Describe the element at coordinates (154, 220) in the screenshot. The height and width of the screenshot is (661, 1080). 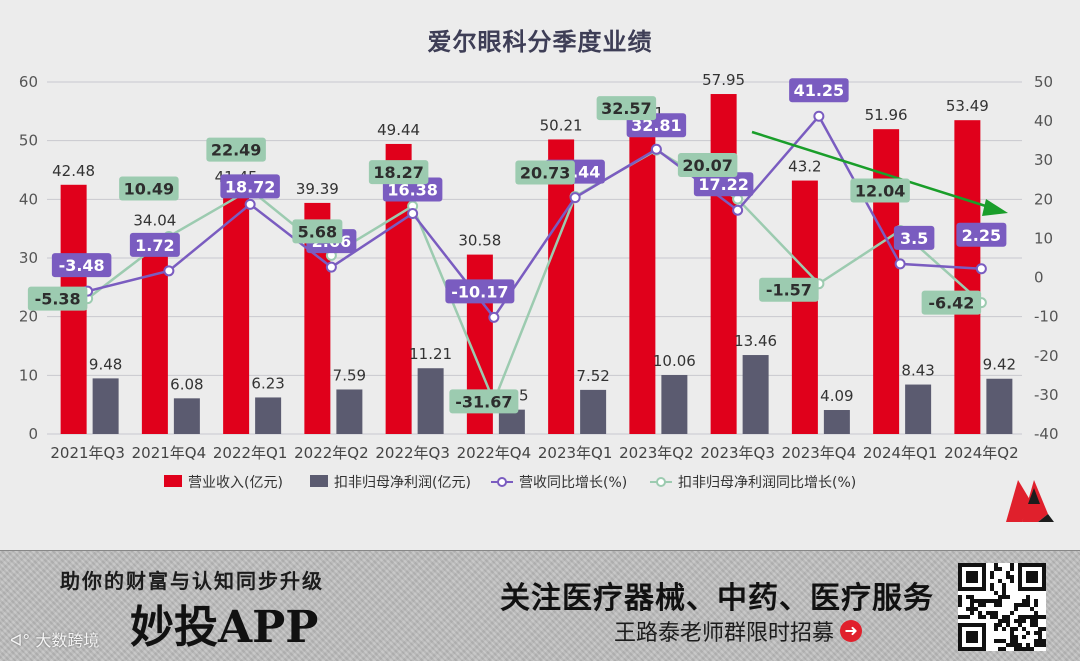
I see `revenue-bar-label: 34.04` at that location.